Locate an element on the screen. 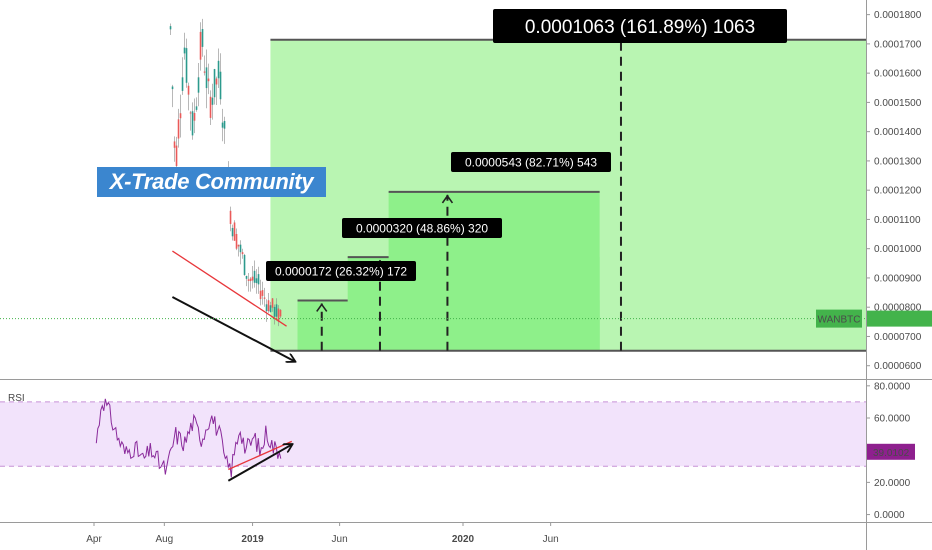 The height and width of the screenshot is (550, 932). rsi-tick-label: 20.0000 is located at coordinates (892, 483).